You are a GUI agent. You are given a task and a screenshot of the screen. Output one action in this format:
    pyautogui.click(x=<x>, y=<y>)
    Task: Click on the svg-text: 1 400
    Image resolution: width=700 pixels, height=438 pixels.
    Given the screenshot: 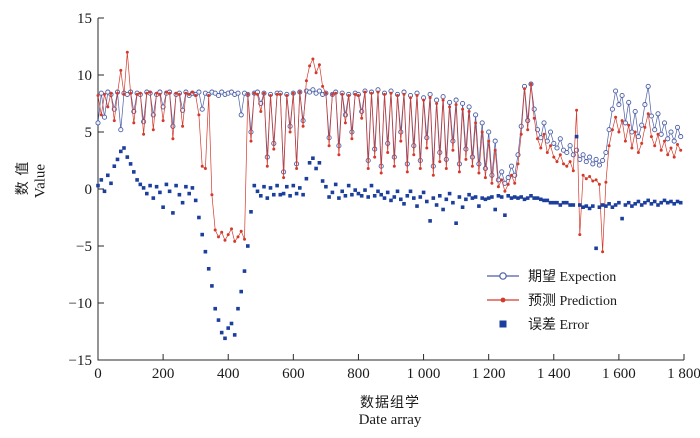 What is the action you would take?
    pyautogui.click(x=554, y=374)
    